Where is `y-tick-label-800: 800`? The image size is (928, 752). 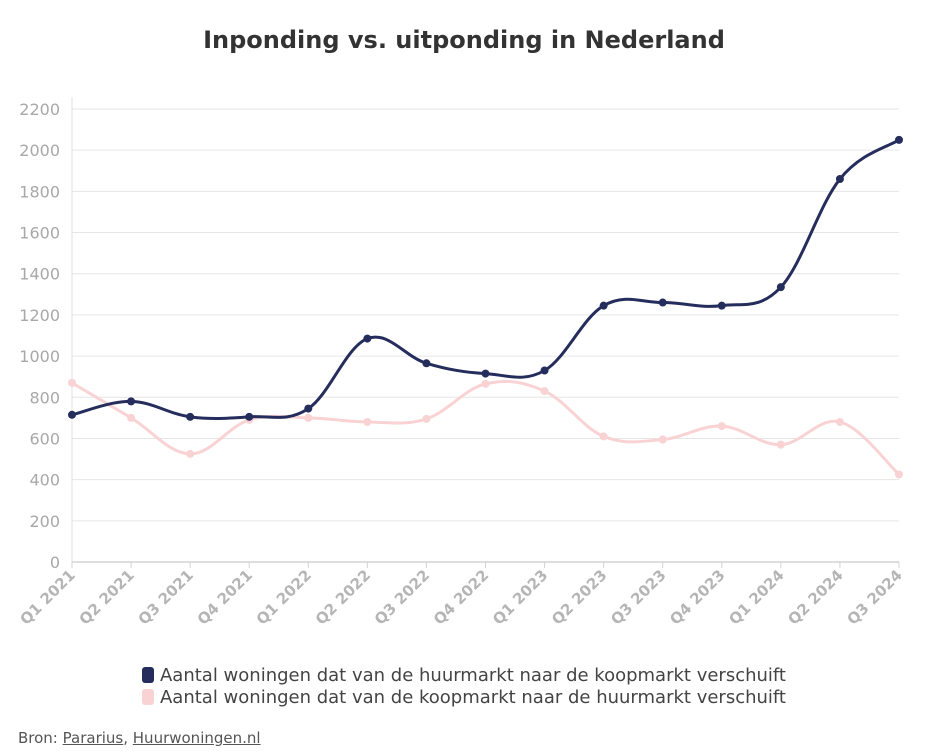
y-tick-label-800: 800 is located at coordinates (44, 397).